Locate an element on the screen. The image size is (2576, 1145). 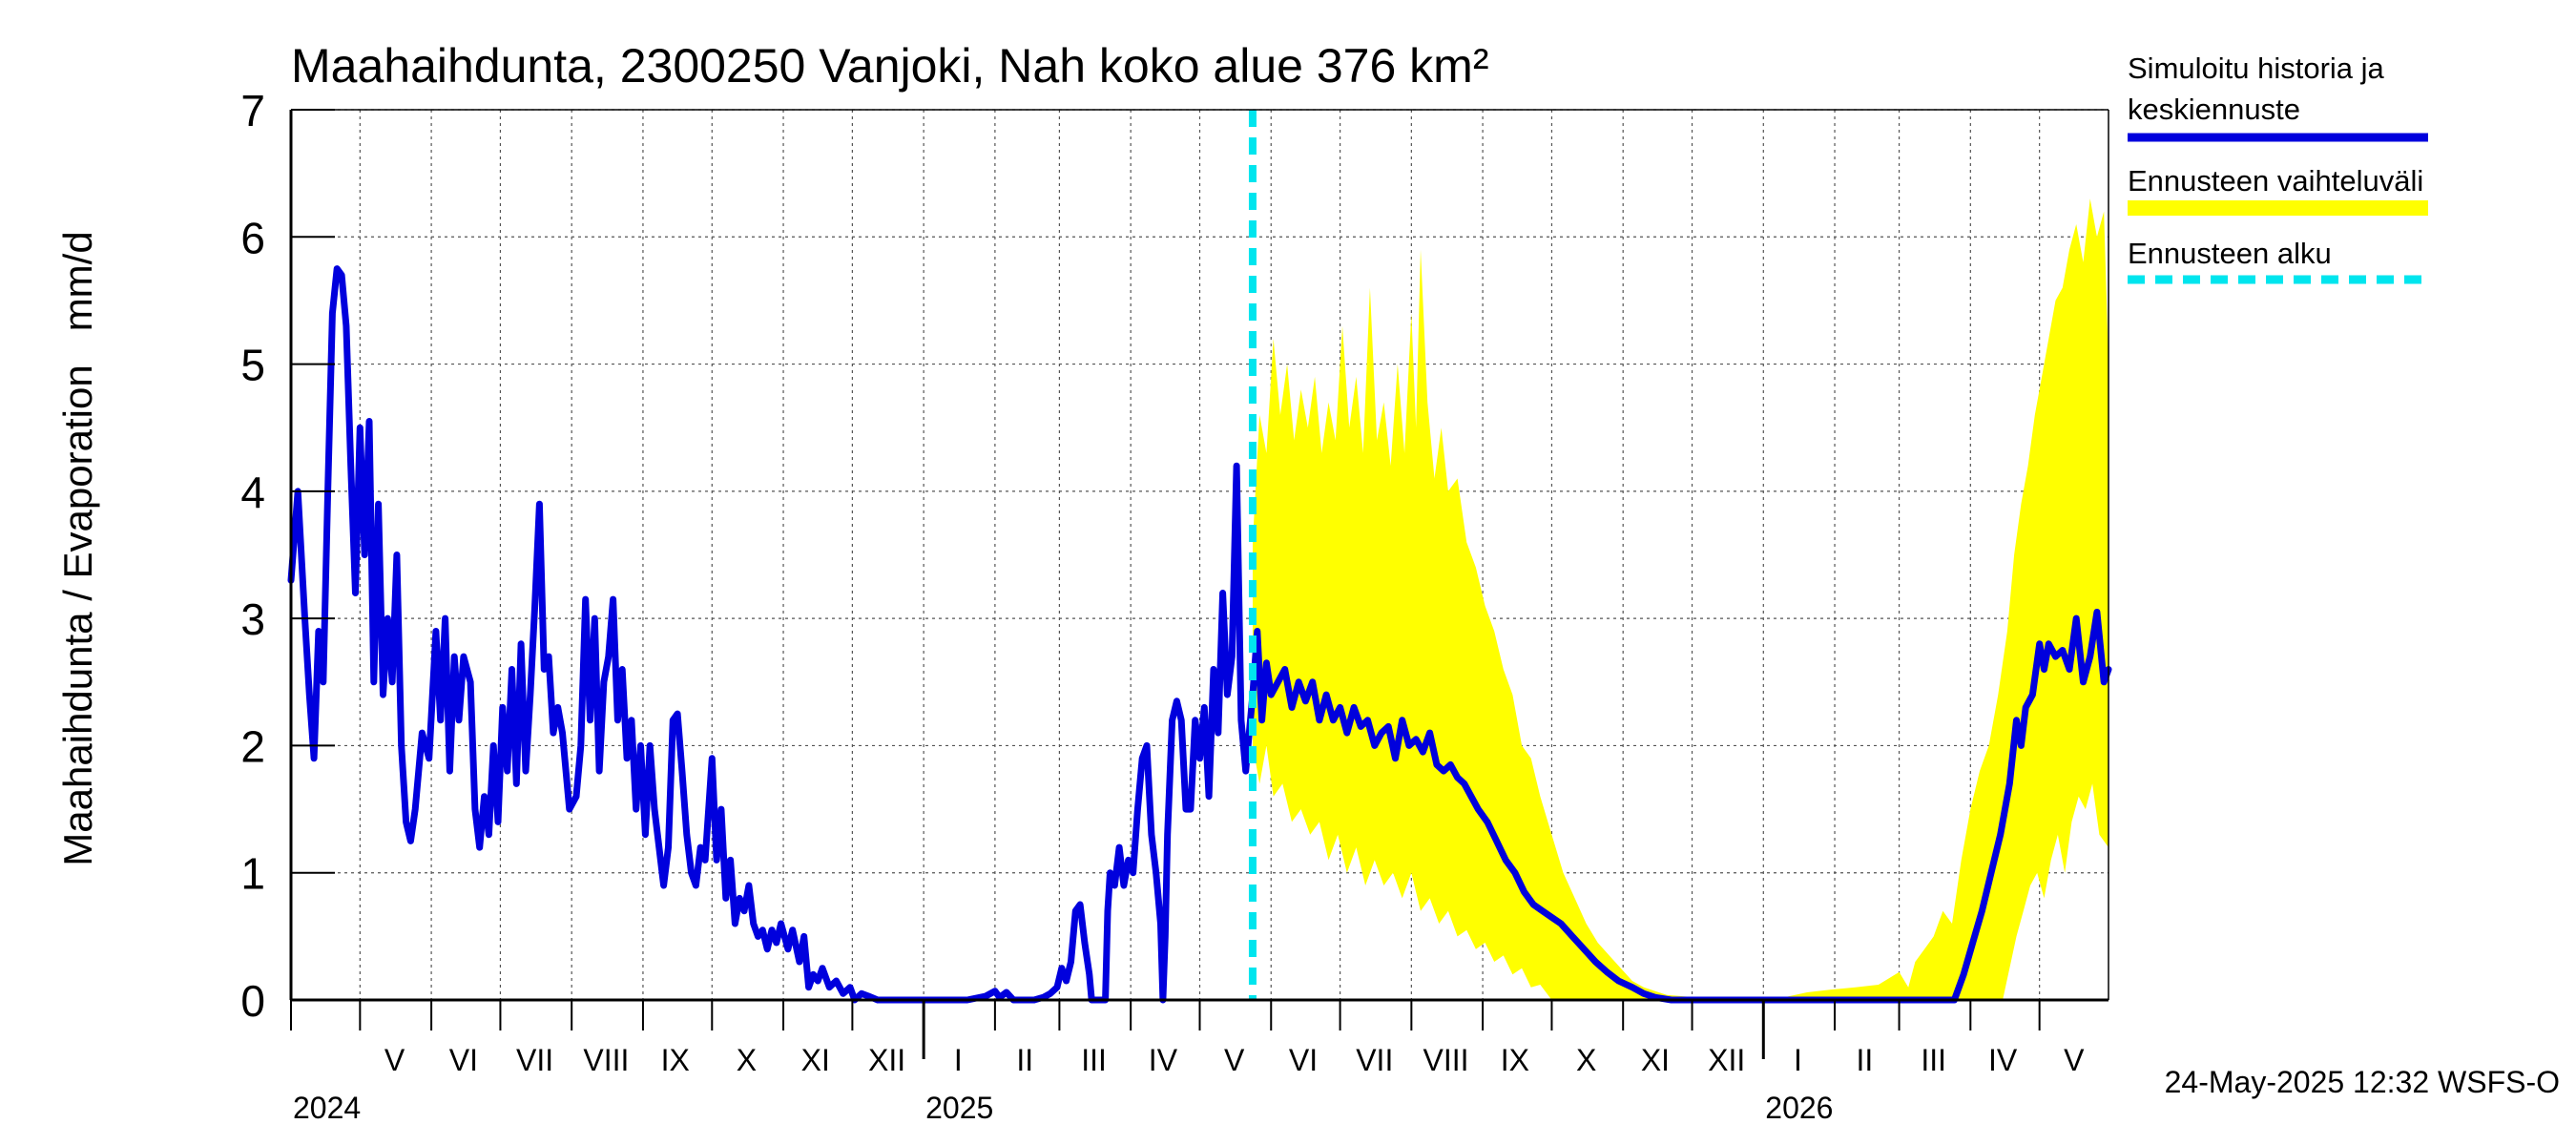
footer-timestamp: 24-May-2025 12:32 WSFS-O is located at coordinates (2362, 1082).